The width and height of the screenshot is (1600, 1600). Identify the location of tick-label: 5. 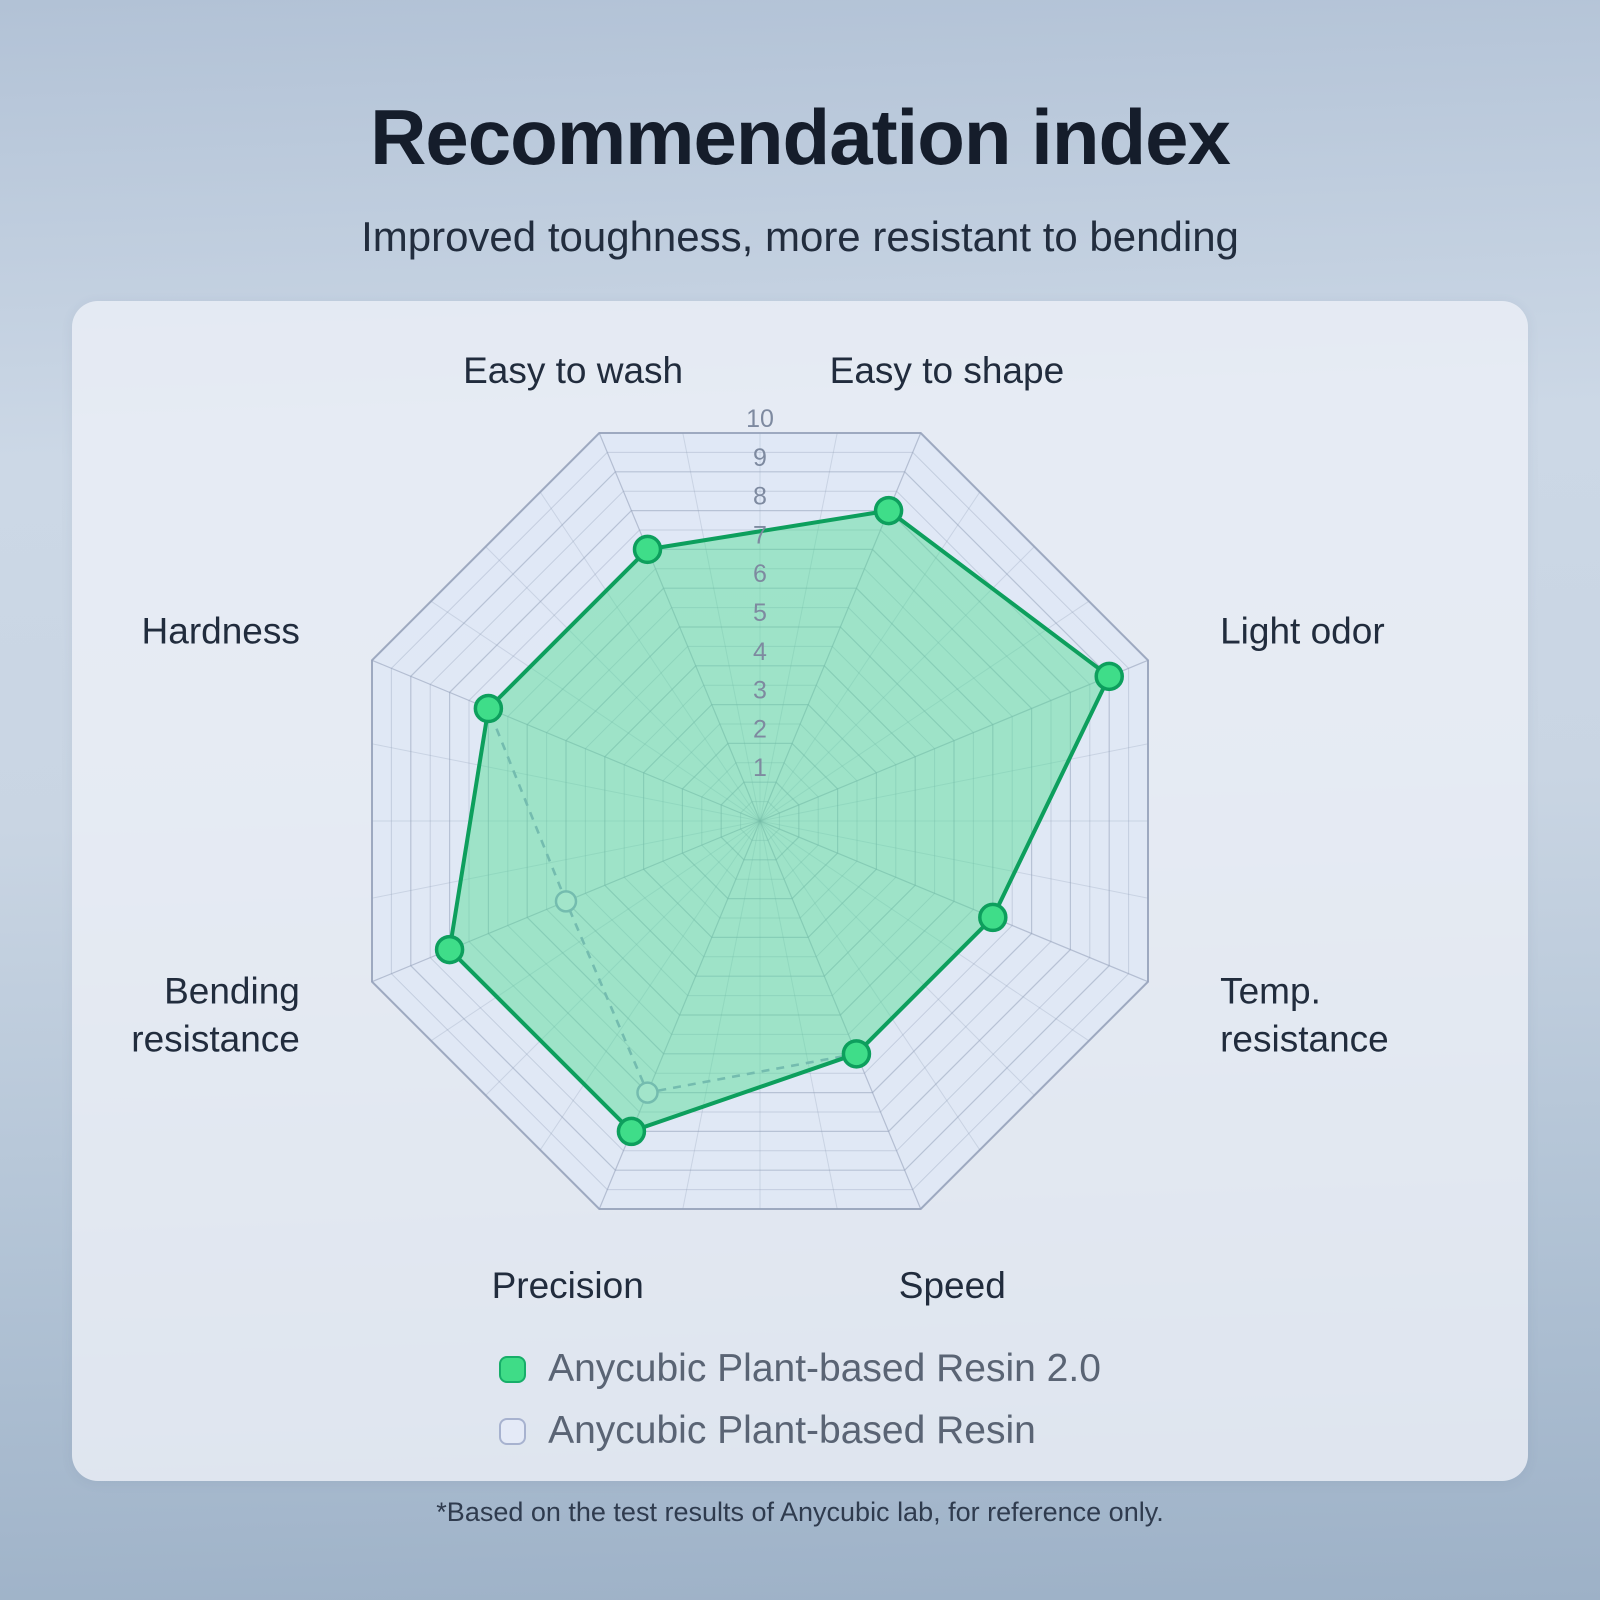
(760, 613).